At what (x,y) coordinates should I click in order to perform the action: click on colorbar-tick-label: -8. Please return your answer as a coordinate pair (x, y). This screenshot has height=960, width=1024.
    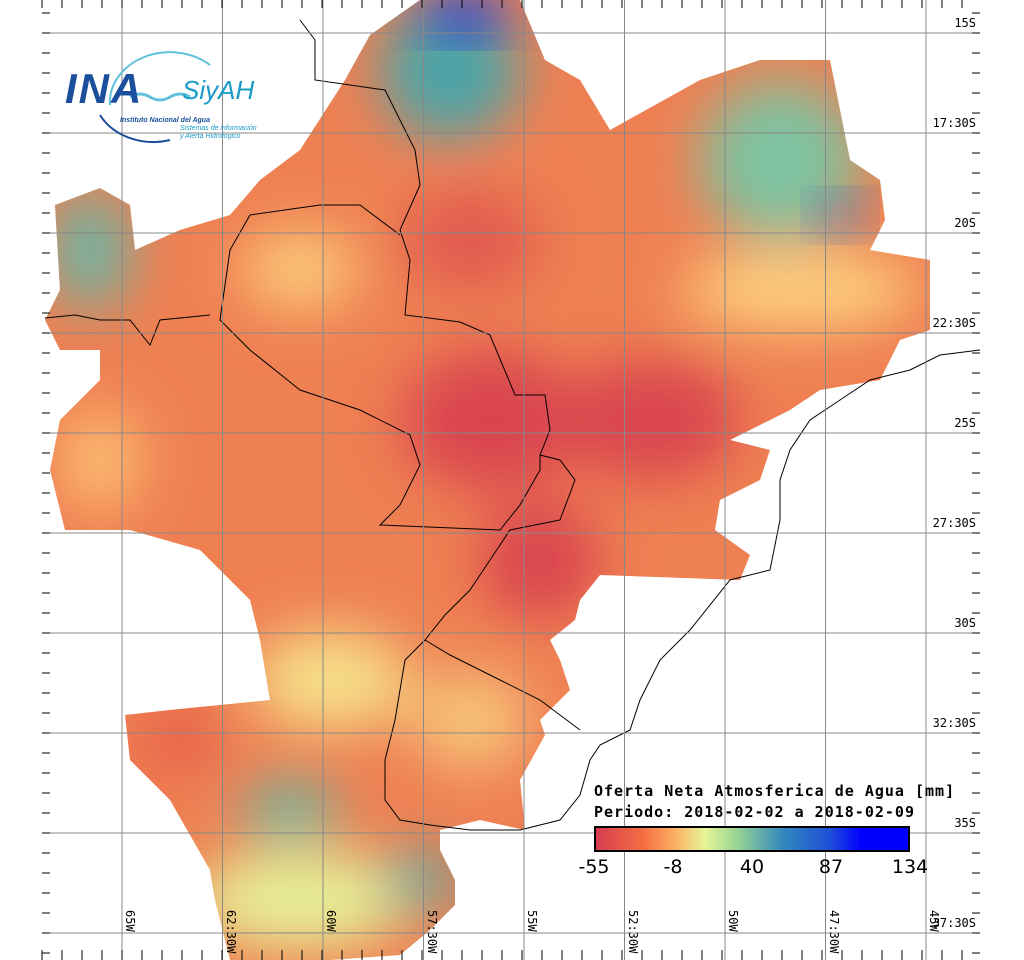
    Looking at the image, I should click on (673, 867).